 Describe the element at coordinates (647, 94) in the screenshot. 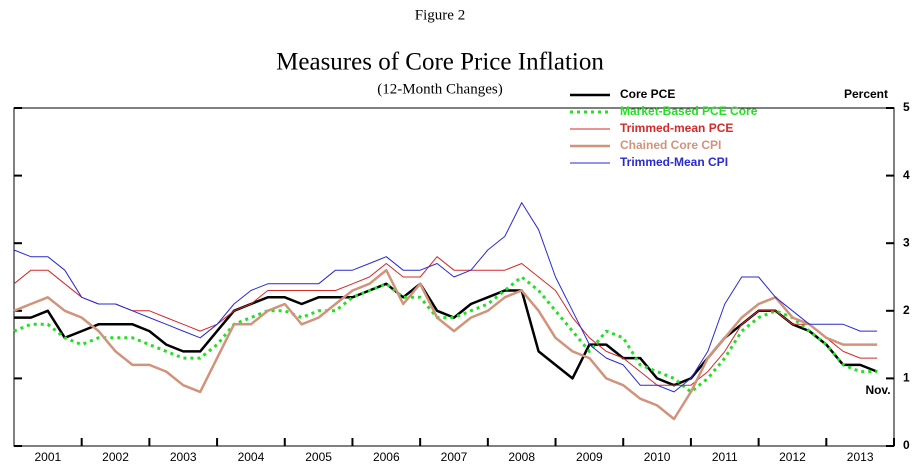

I see `legend-label: Core PCE` at that location.